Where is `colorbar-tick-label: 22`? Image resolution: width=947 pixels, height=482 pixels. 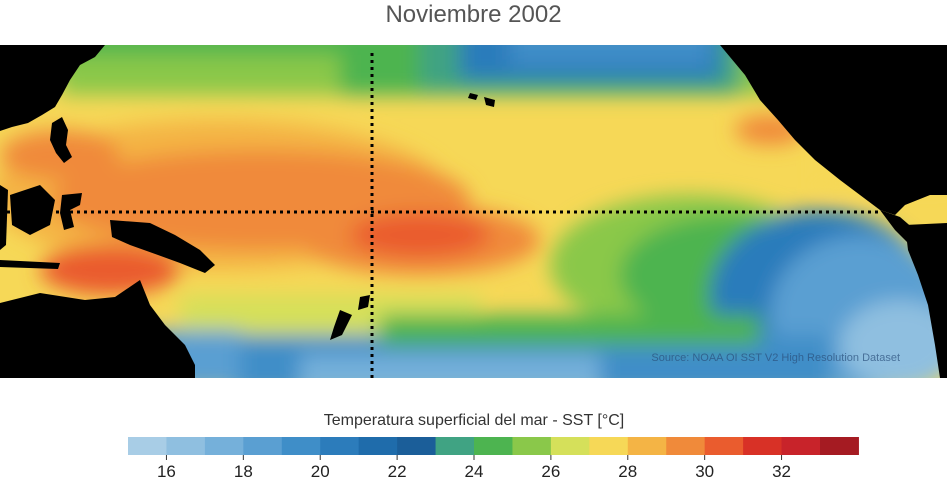
colorbar-tick-label: 22 is located at coordinates (397, 471).